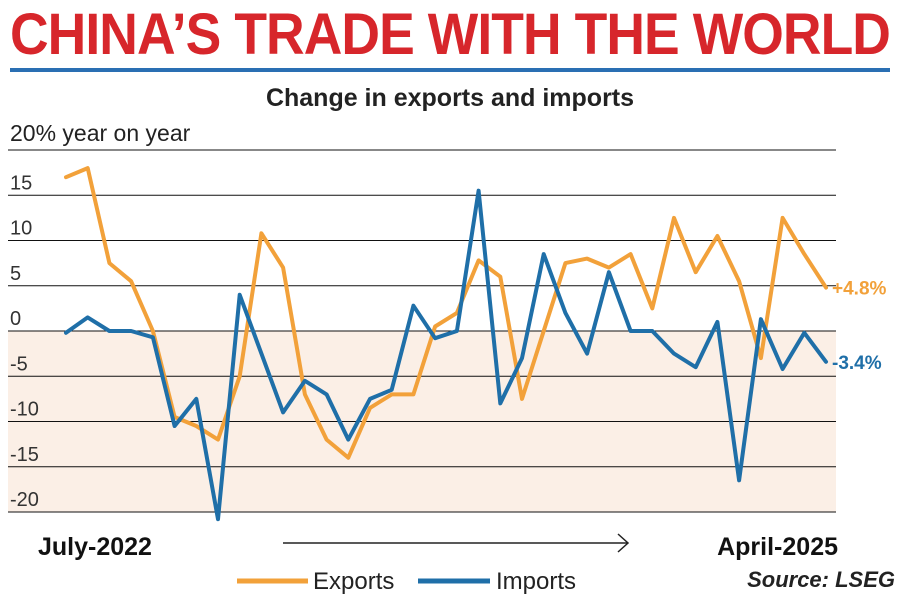 The image size is (900, 600). What do you see at coordinates (100, 133) in the screenshot?
I see `y-unit-label: 20% year on year` at bounding box center [100, 133].